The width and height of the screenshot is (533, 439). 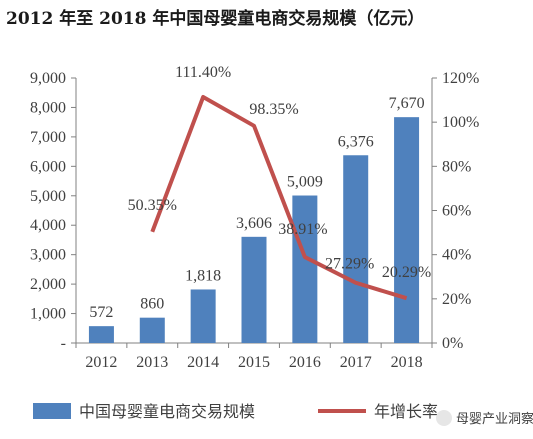 What do you see at coordinates (305, 182) in the screenshot?
I see `bar-value-label: 5,009` at bounding box center [305, 182].